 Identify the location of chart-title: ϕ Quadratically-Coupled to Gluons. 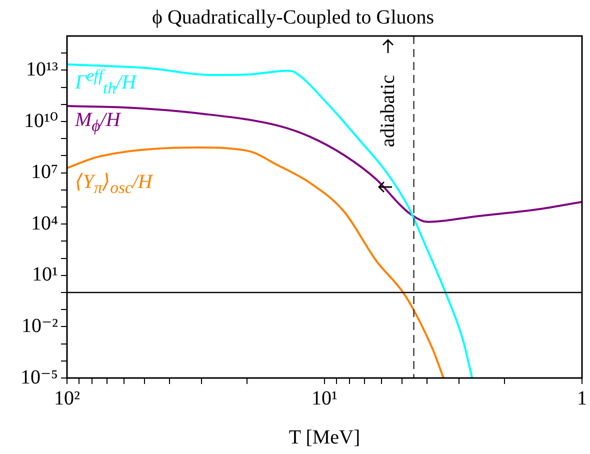
(293, 17).